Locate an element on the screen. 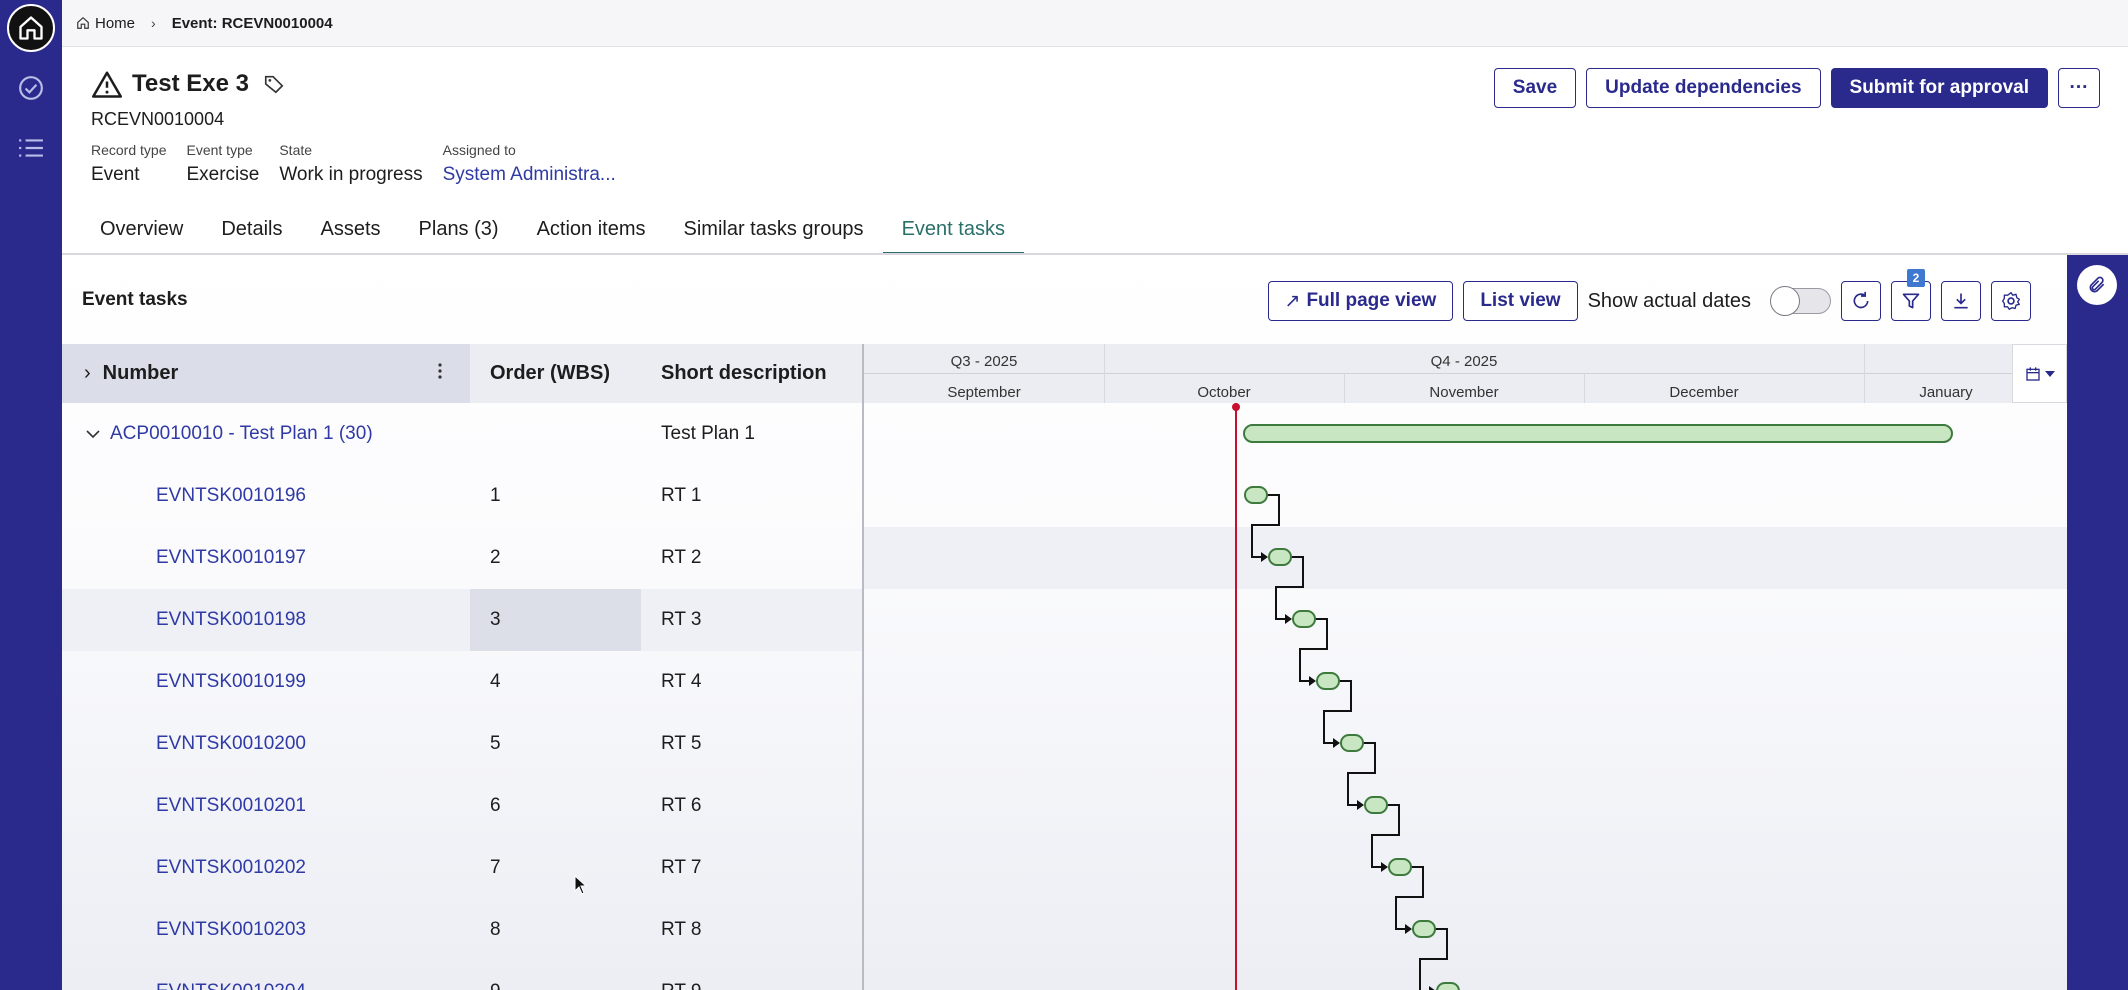 This screenshot has width=2128, height=990. plan-description: Test Plan 1 is located at coordinates (708, 433).